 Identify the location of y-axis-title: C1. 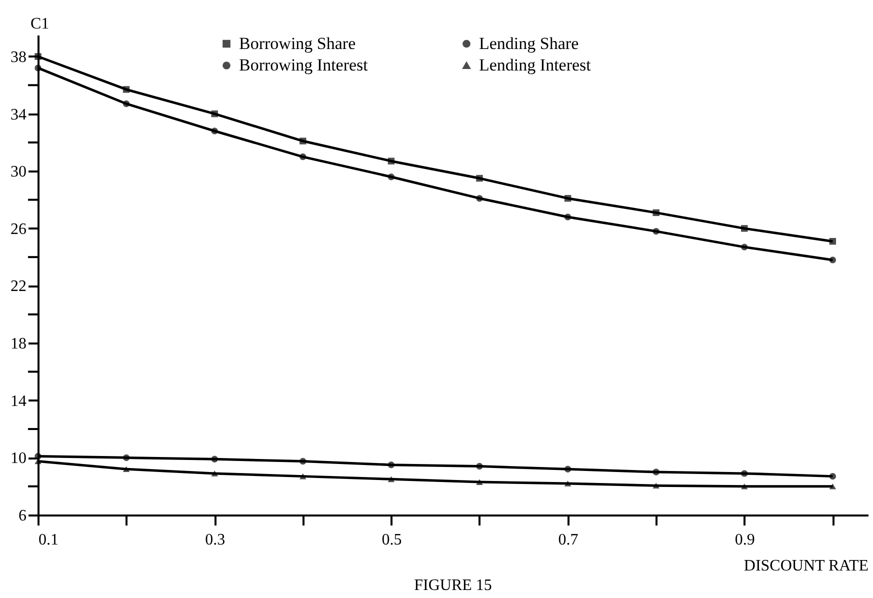
(40, 24).